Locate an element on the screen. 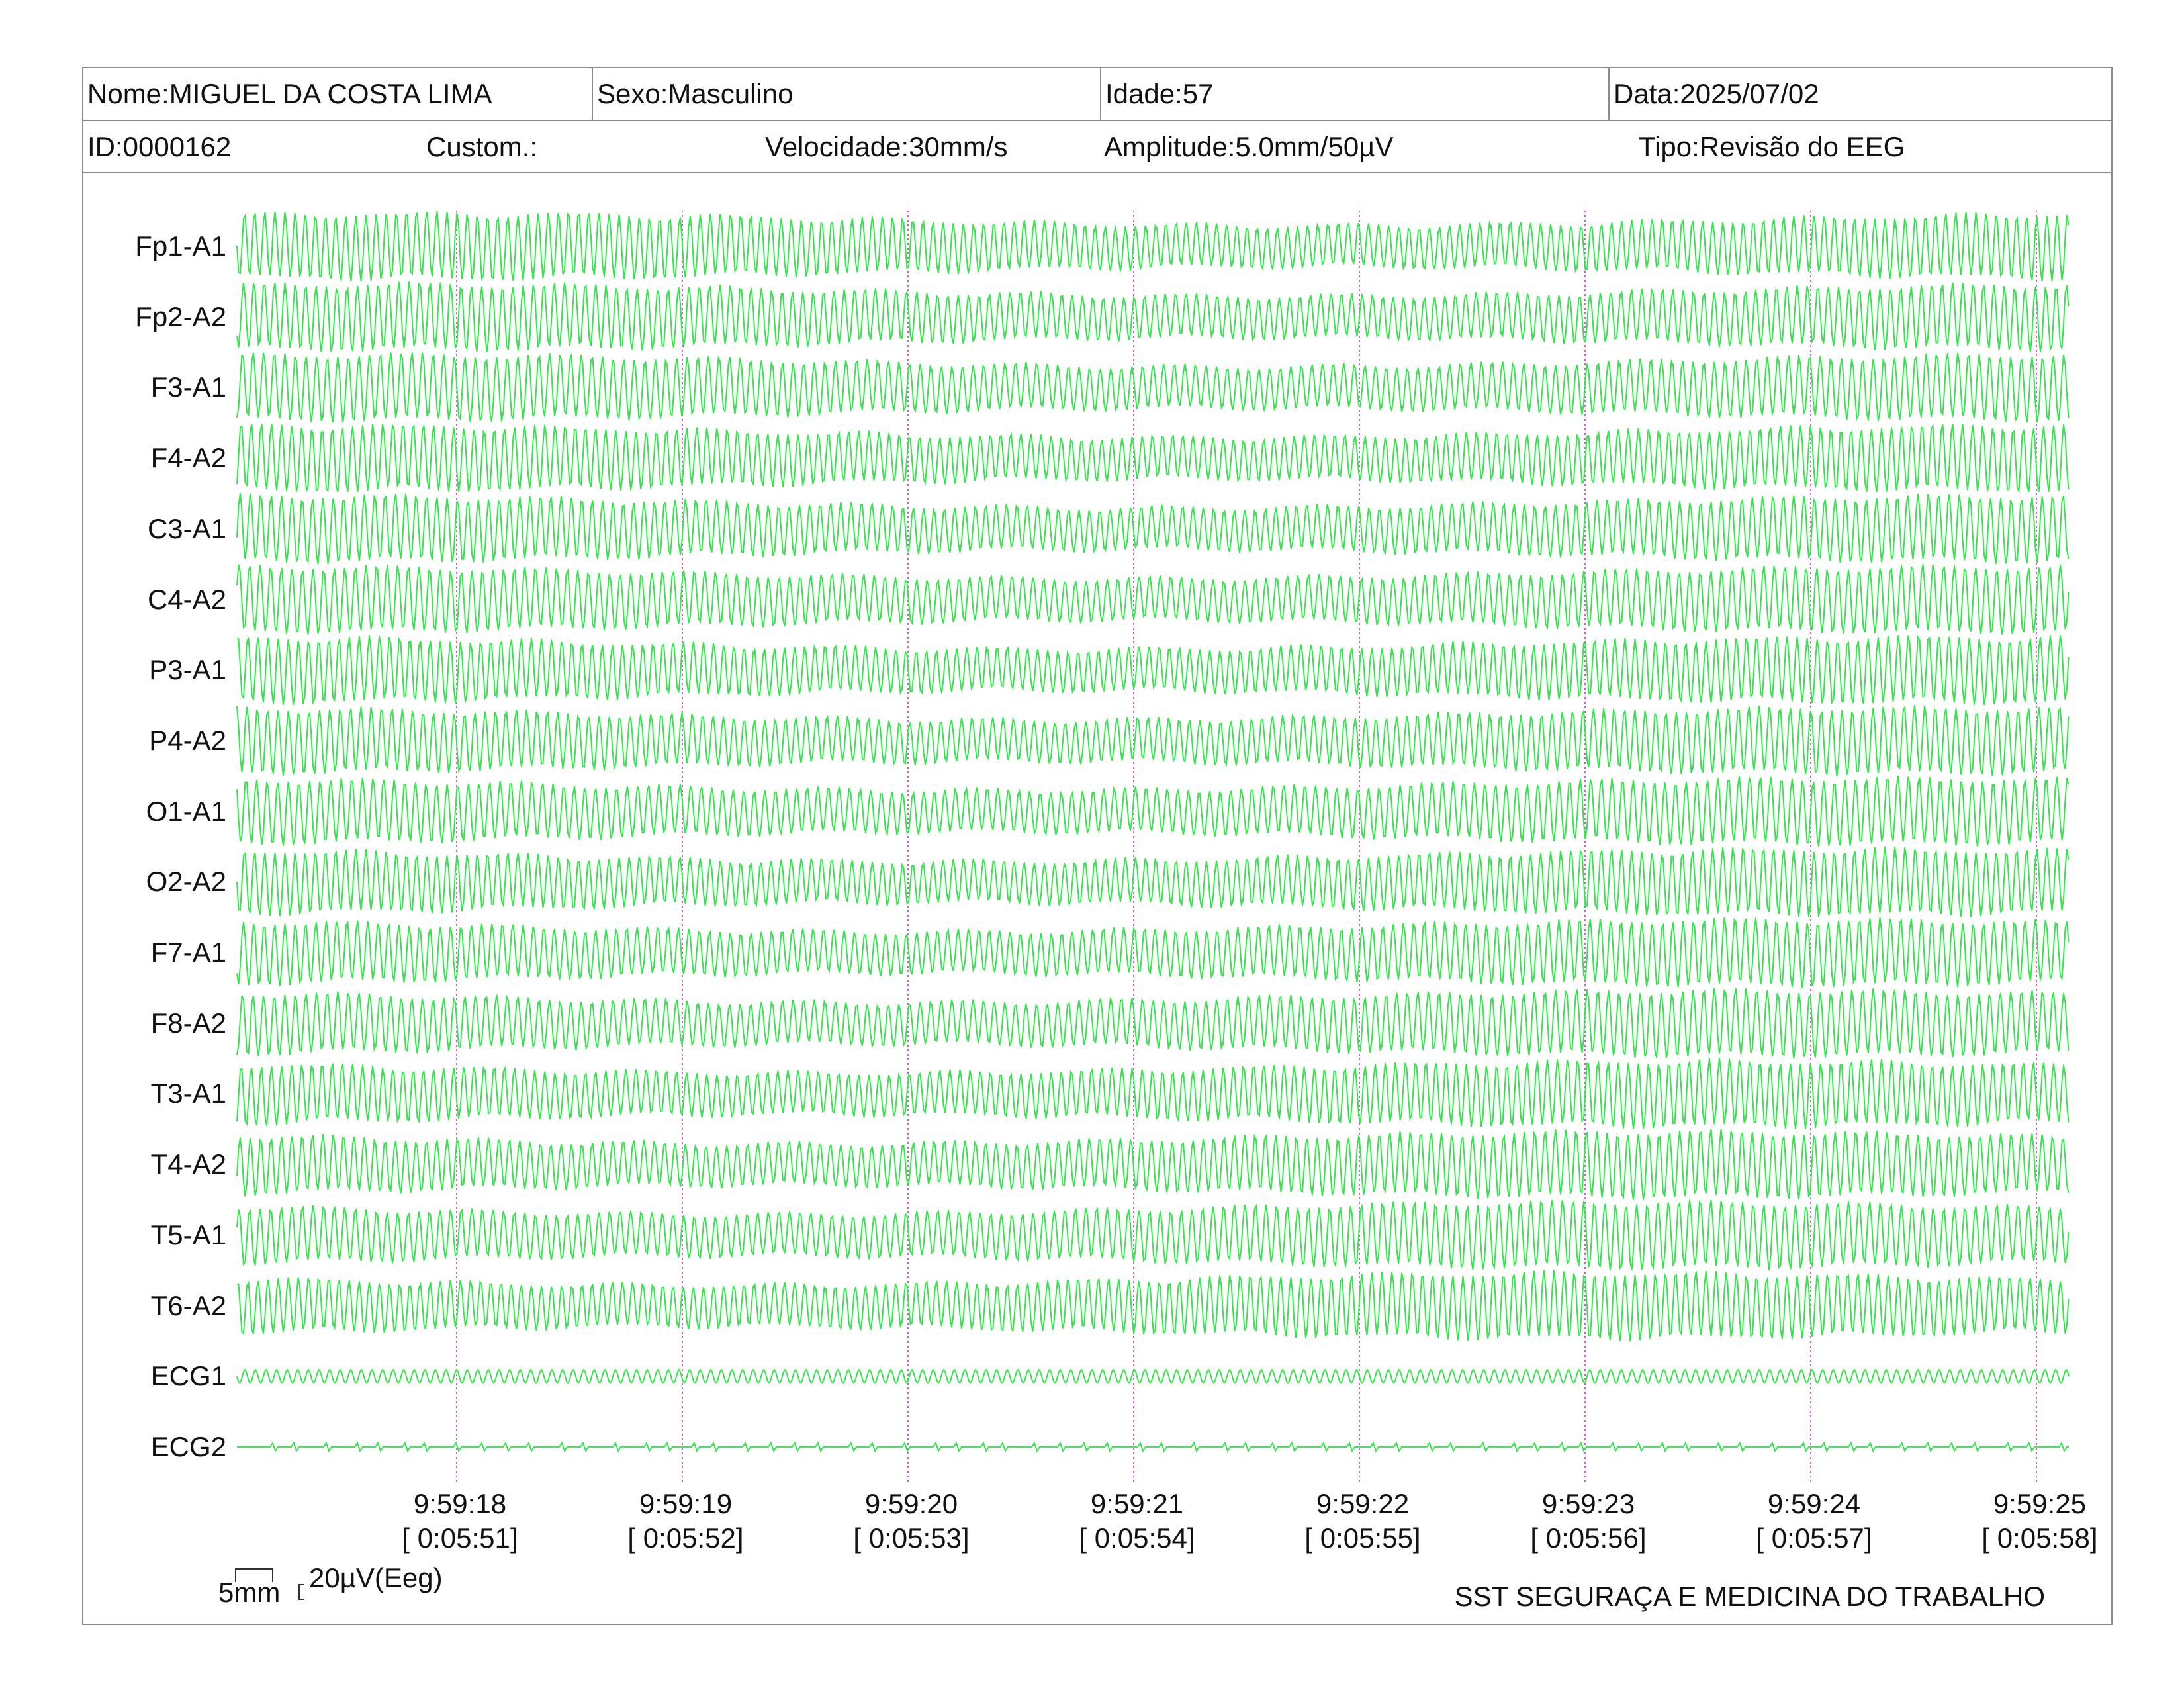  time-elapsed-label: [ 0:05:58] is located at coordinates (2039, 1538).